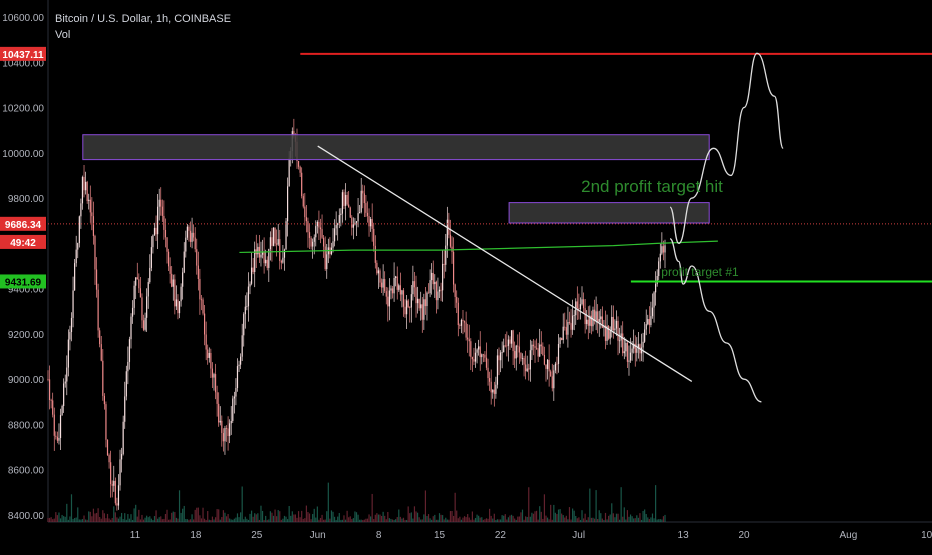 Image resolution: width=932 pixels, height=555 pixels. I want to click on y-tick-label: 10000.00, so click(23, 154).